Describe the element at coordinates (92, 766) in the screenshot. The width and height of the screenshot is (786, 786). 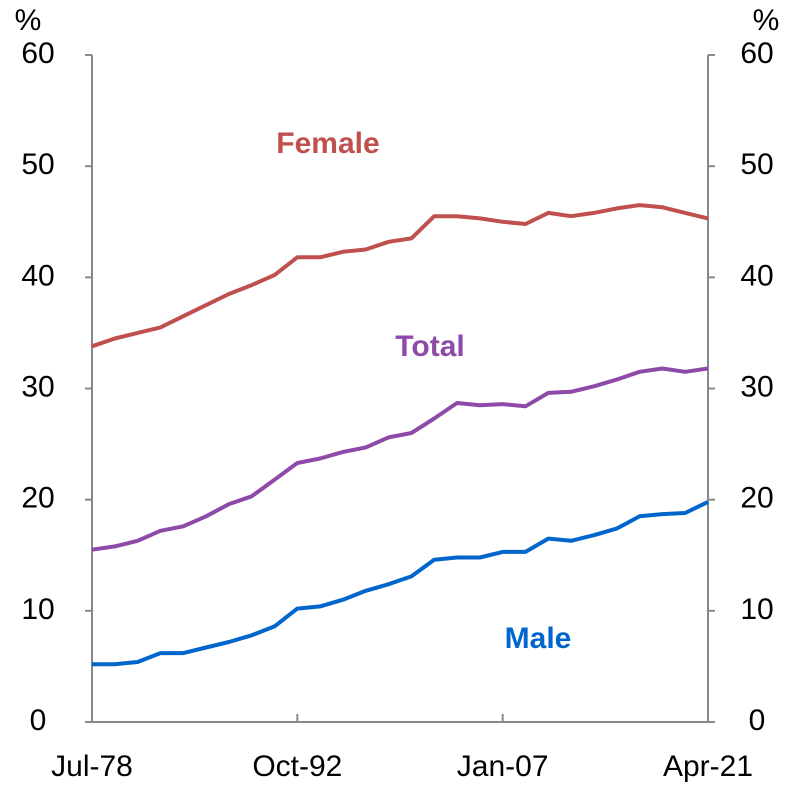
I see `x-tick-label: Jul-78` at that location.